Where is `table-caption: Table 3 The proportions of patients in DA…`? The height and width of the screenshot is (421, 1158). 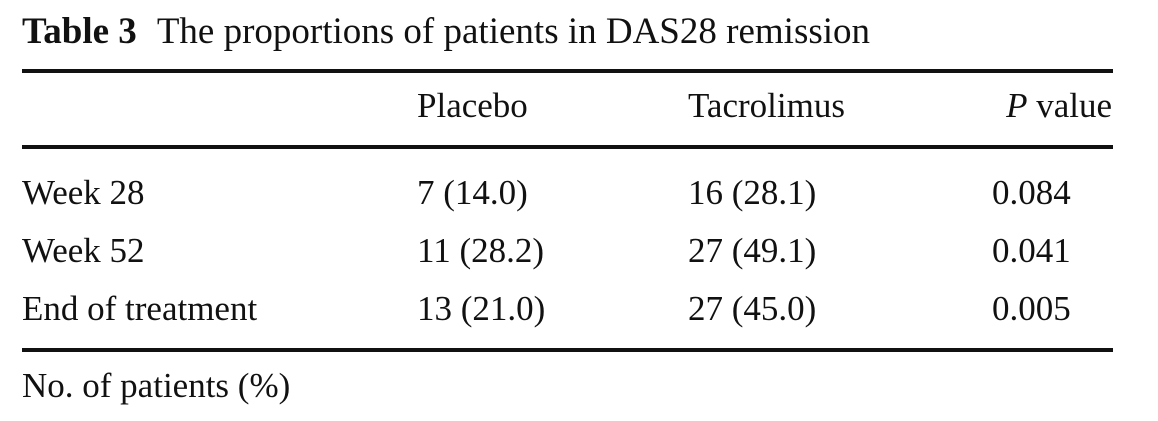 table-caption: Table 3 The proportions of patients in DA… is located at coordinates (446, 32).